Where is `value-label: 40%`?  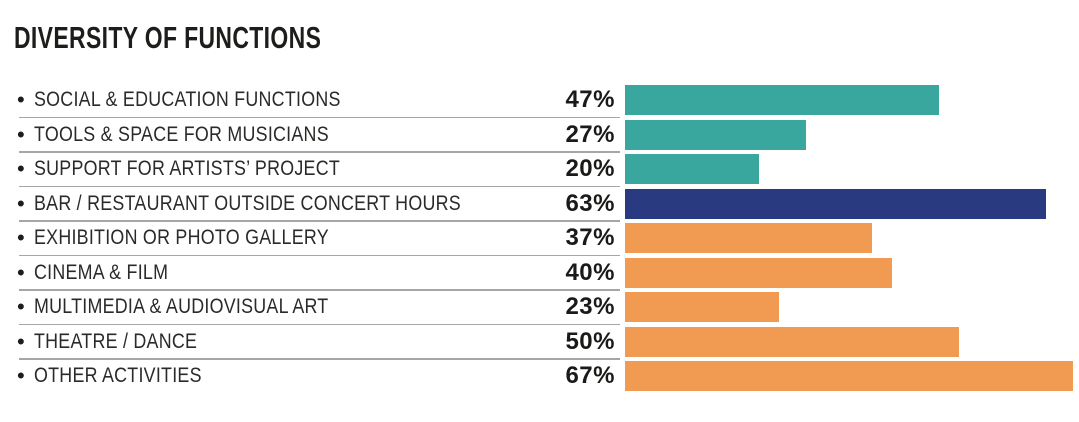 value-label: 40% is located at coordinates (590, 272).